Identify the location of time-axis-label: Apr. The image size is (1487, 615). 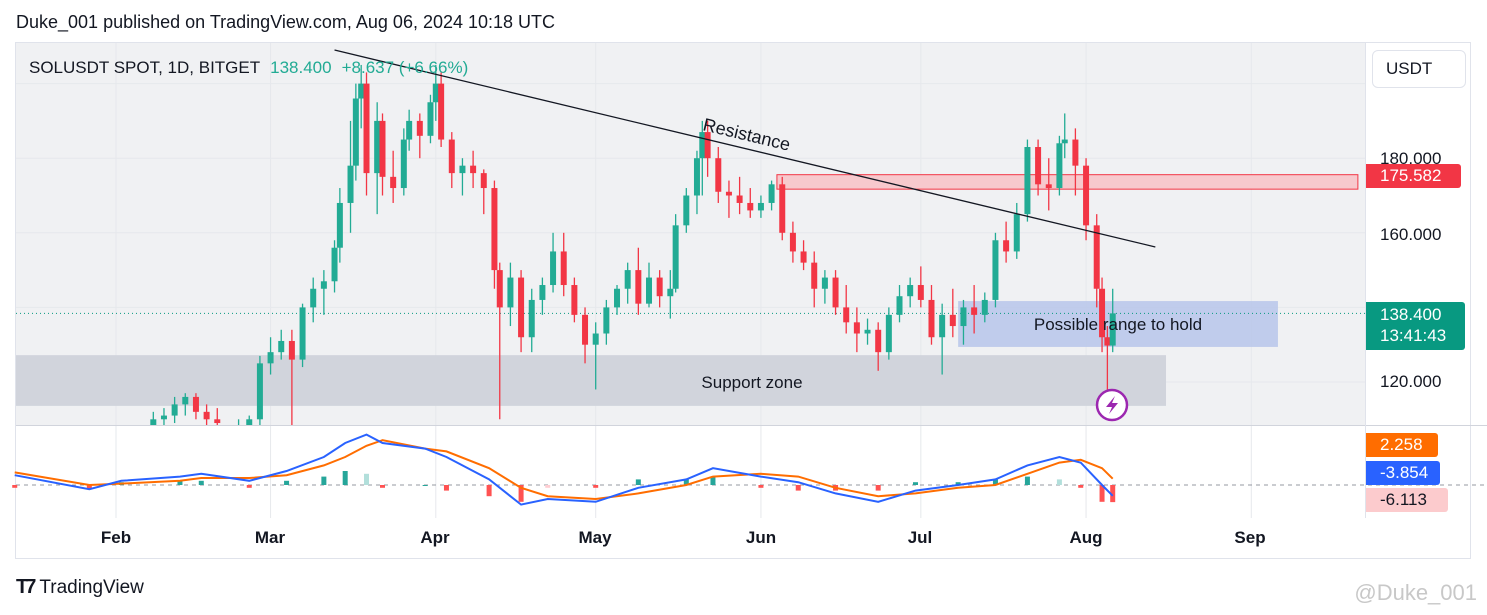
(435, 537).